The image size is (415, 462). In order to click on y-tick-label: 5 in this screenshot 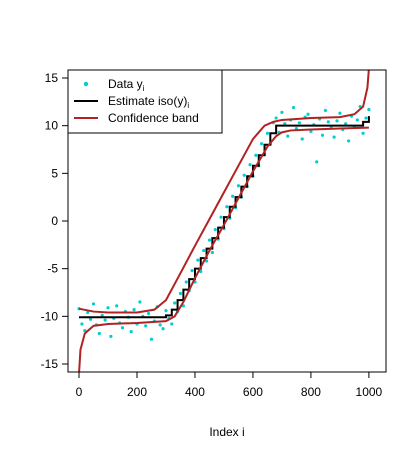, I will do `click(54, 173)`.